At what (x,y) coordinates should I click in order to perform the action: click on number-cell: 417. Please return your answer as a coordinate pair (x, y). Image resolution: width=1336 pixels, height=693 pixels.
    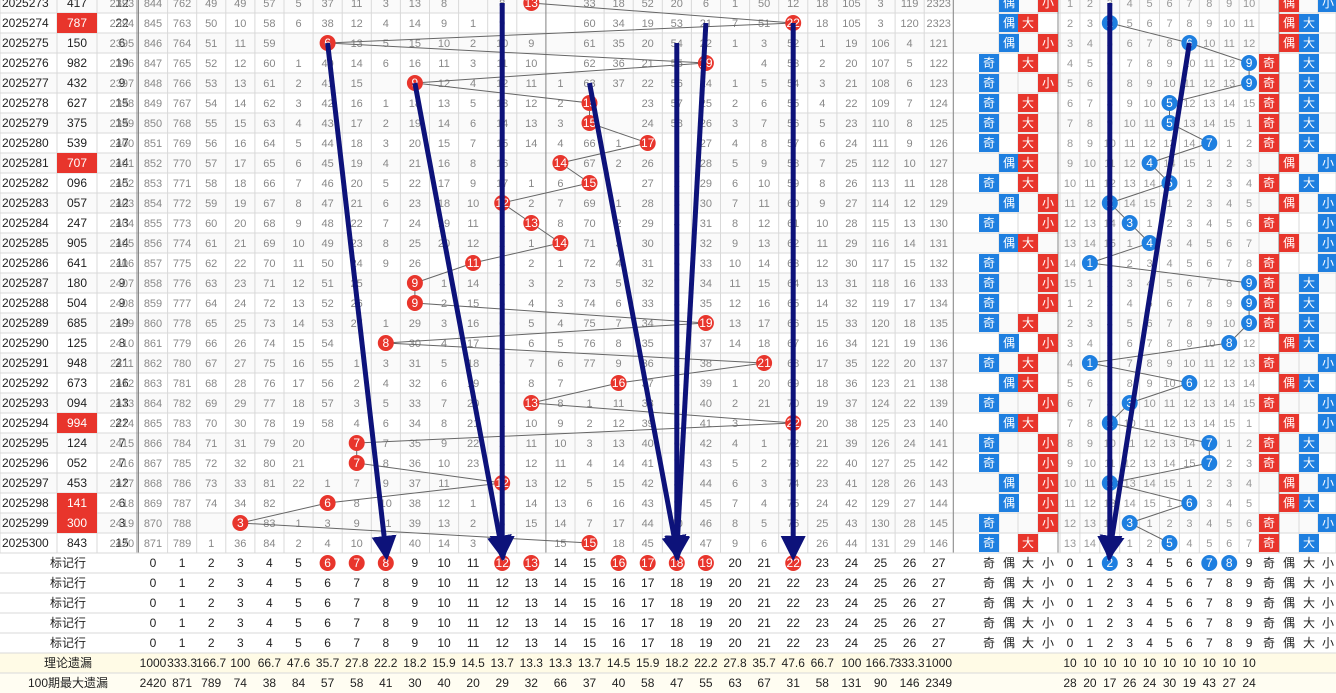
    Looking at the image, I should click on (77, 5).